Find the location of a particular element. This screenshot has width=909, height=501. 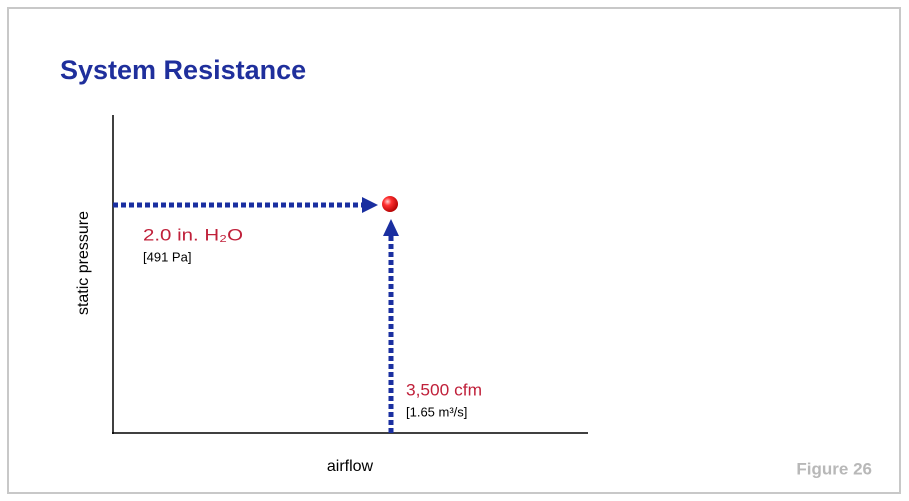

flow-value: 3,500 cfm is located at coordinates (444, 389).